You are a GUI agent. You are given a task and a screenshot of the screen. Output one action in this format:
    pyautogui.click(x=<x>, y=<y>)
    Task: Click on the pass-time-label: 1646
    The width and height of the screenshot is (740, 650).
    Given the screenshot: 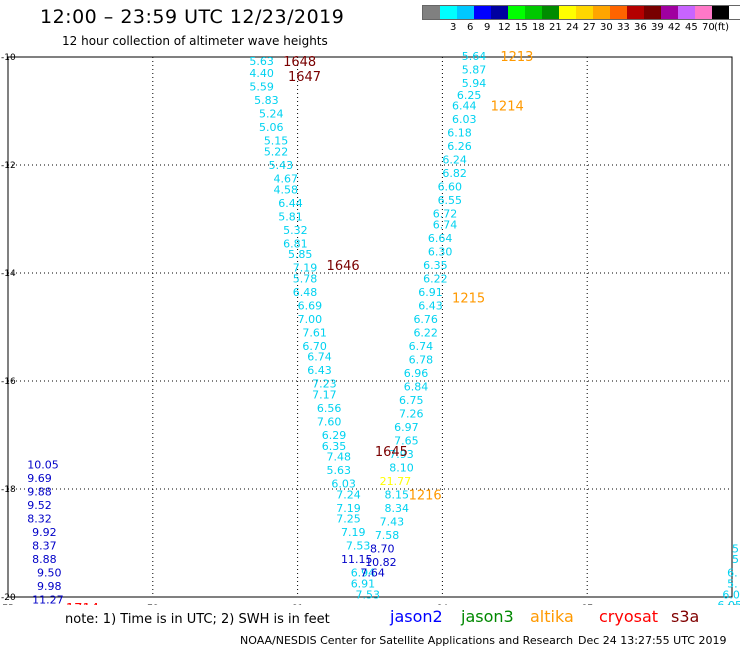 What is the action you would take?
    pyautogui.click(x=343, y=266)
    